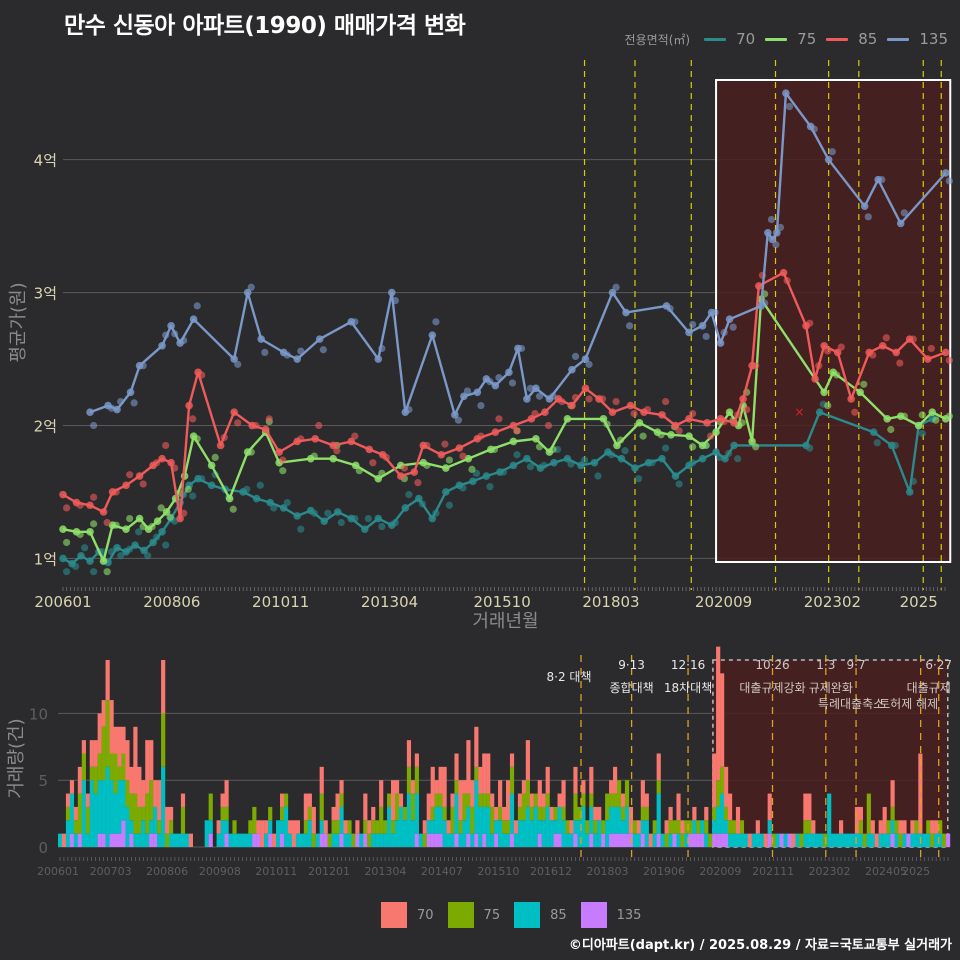  Describe the element at coordinates (731, 39) in the screenshot. I see `legend-item-70: 70` at that location.